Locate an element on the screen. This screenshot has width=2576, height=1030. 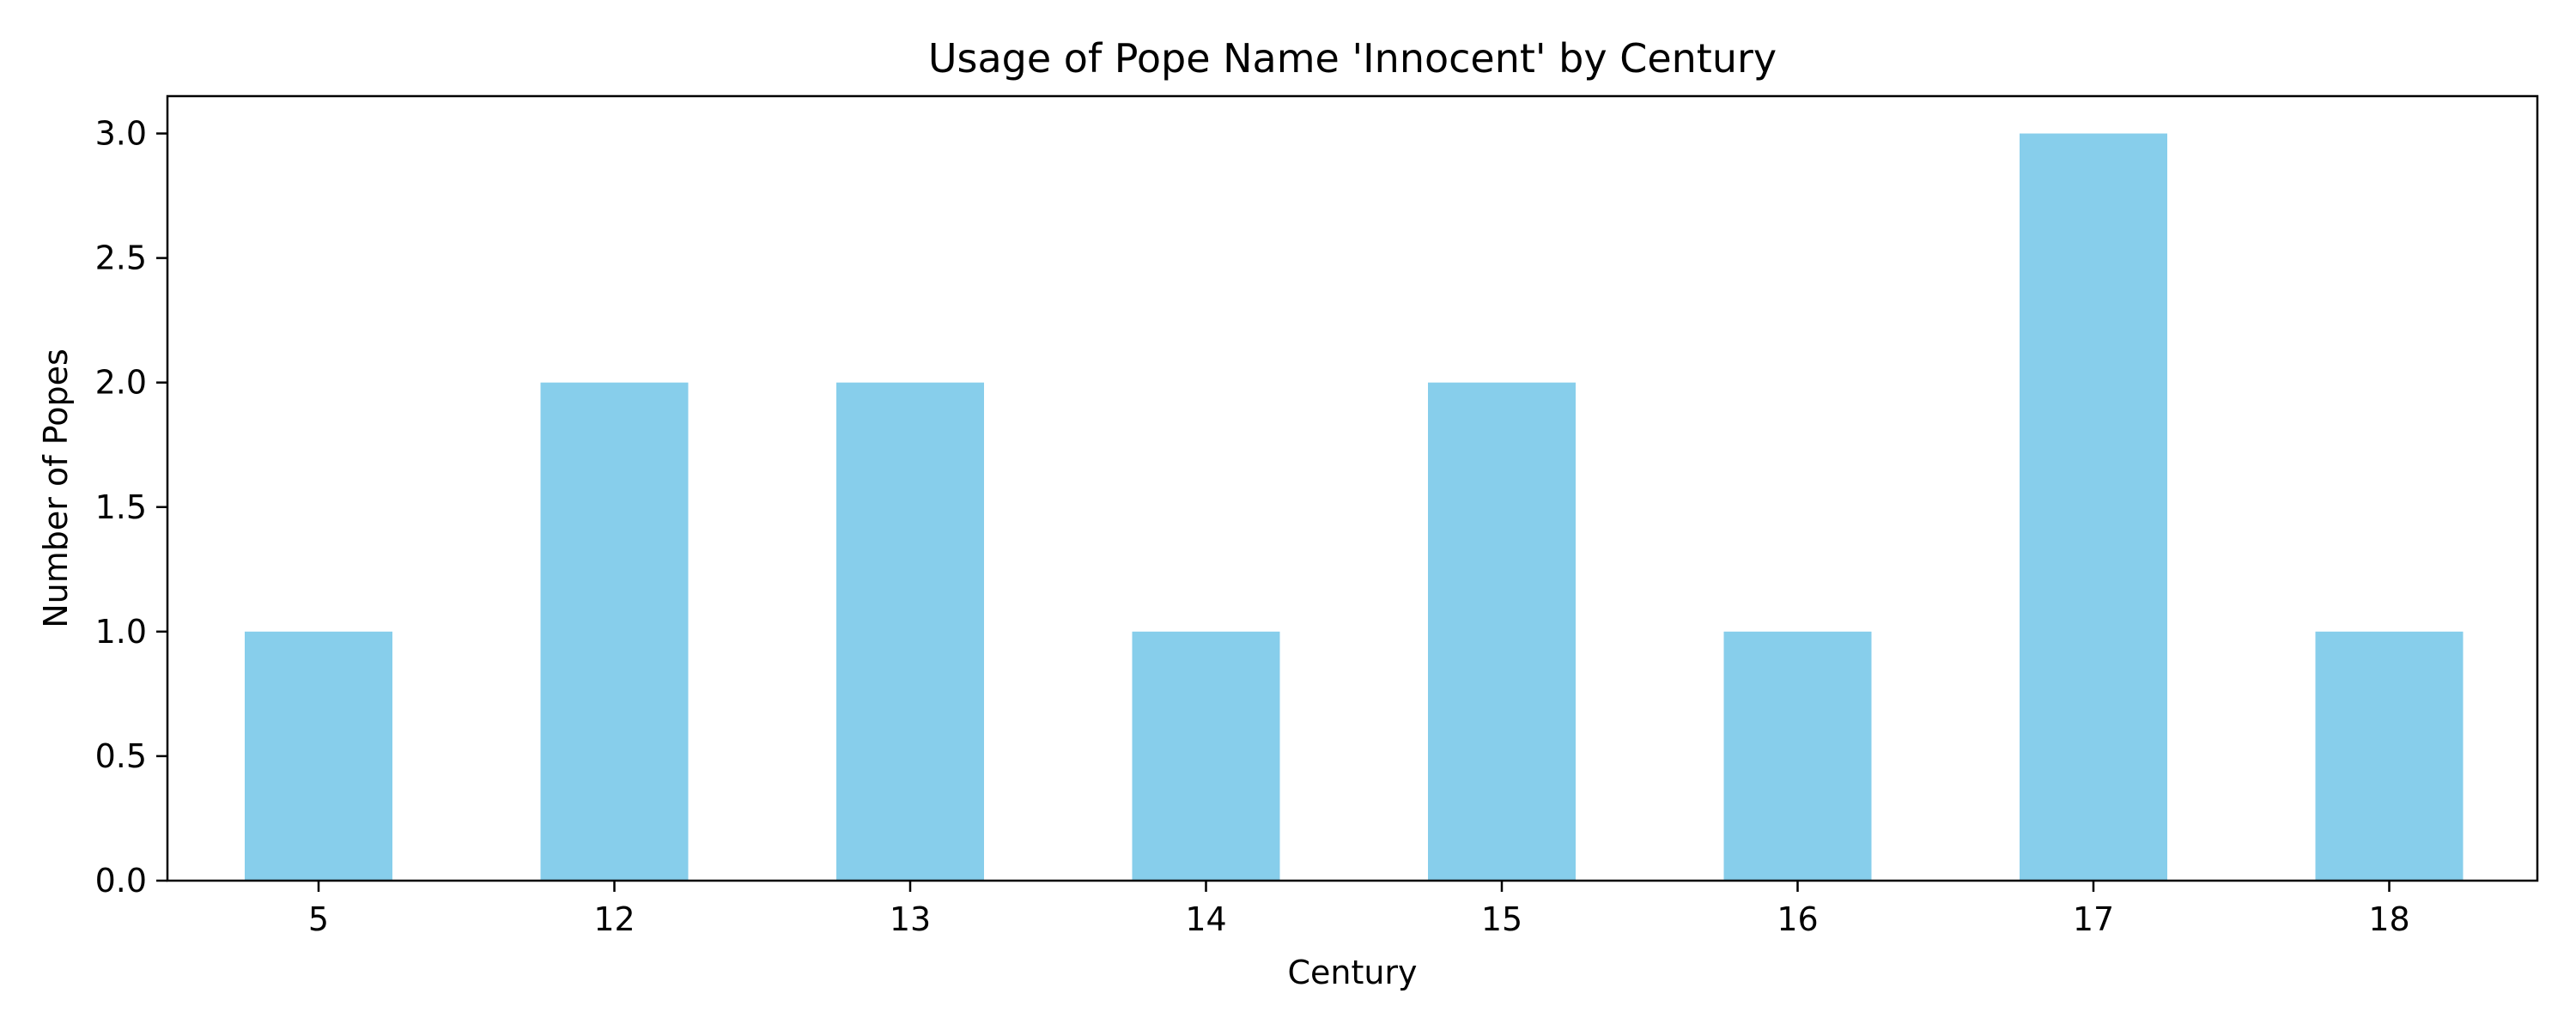
y-axis-ticks: 0.0 0.5 1.0 1.5 2.0 2.5 3.0 is located at coordinates (131, 507).